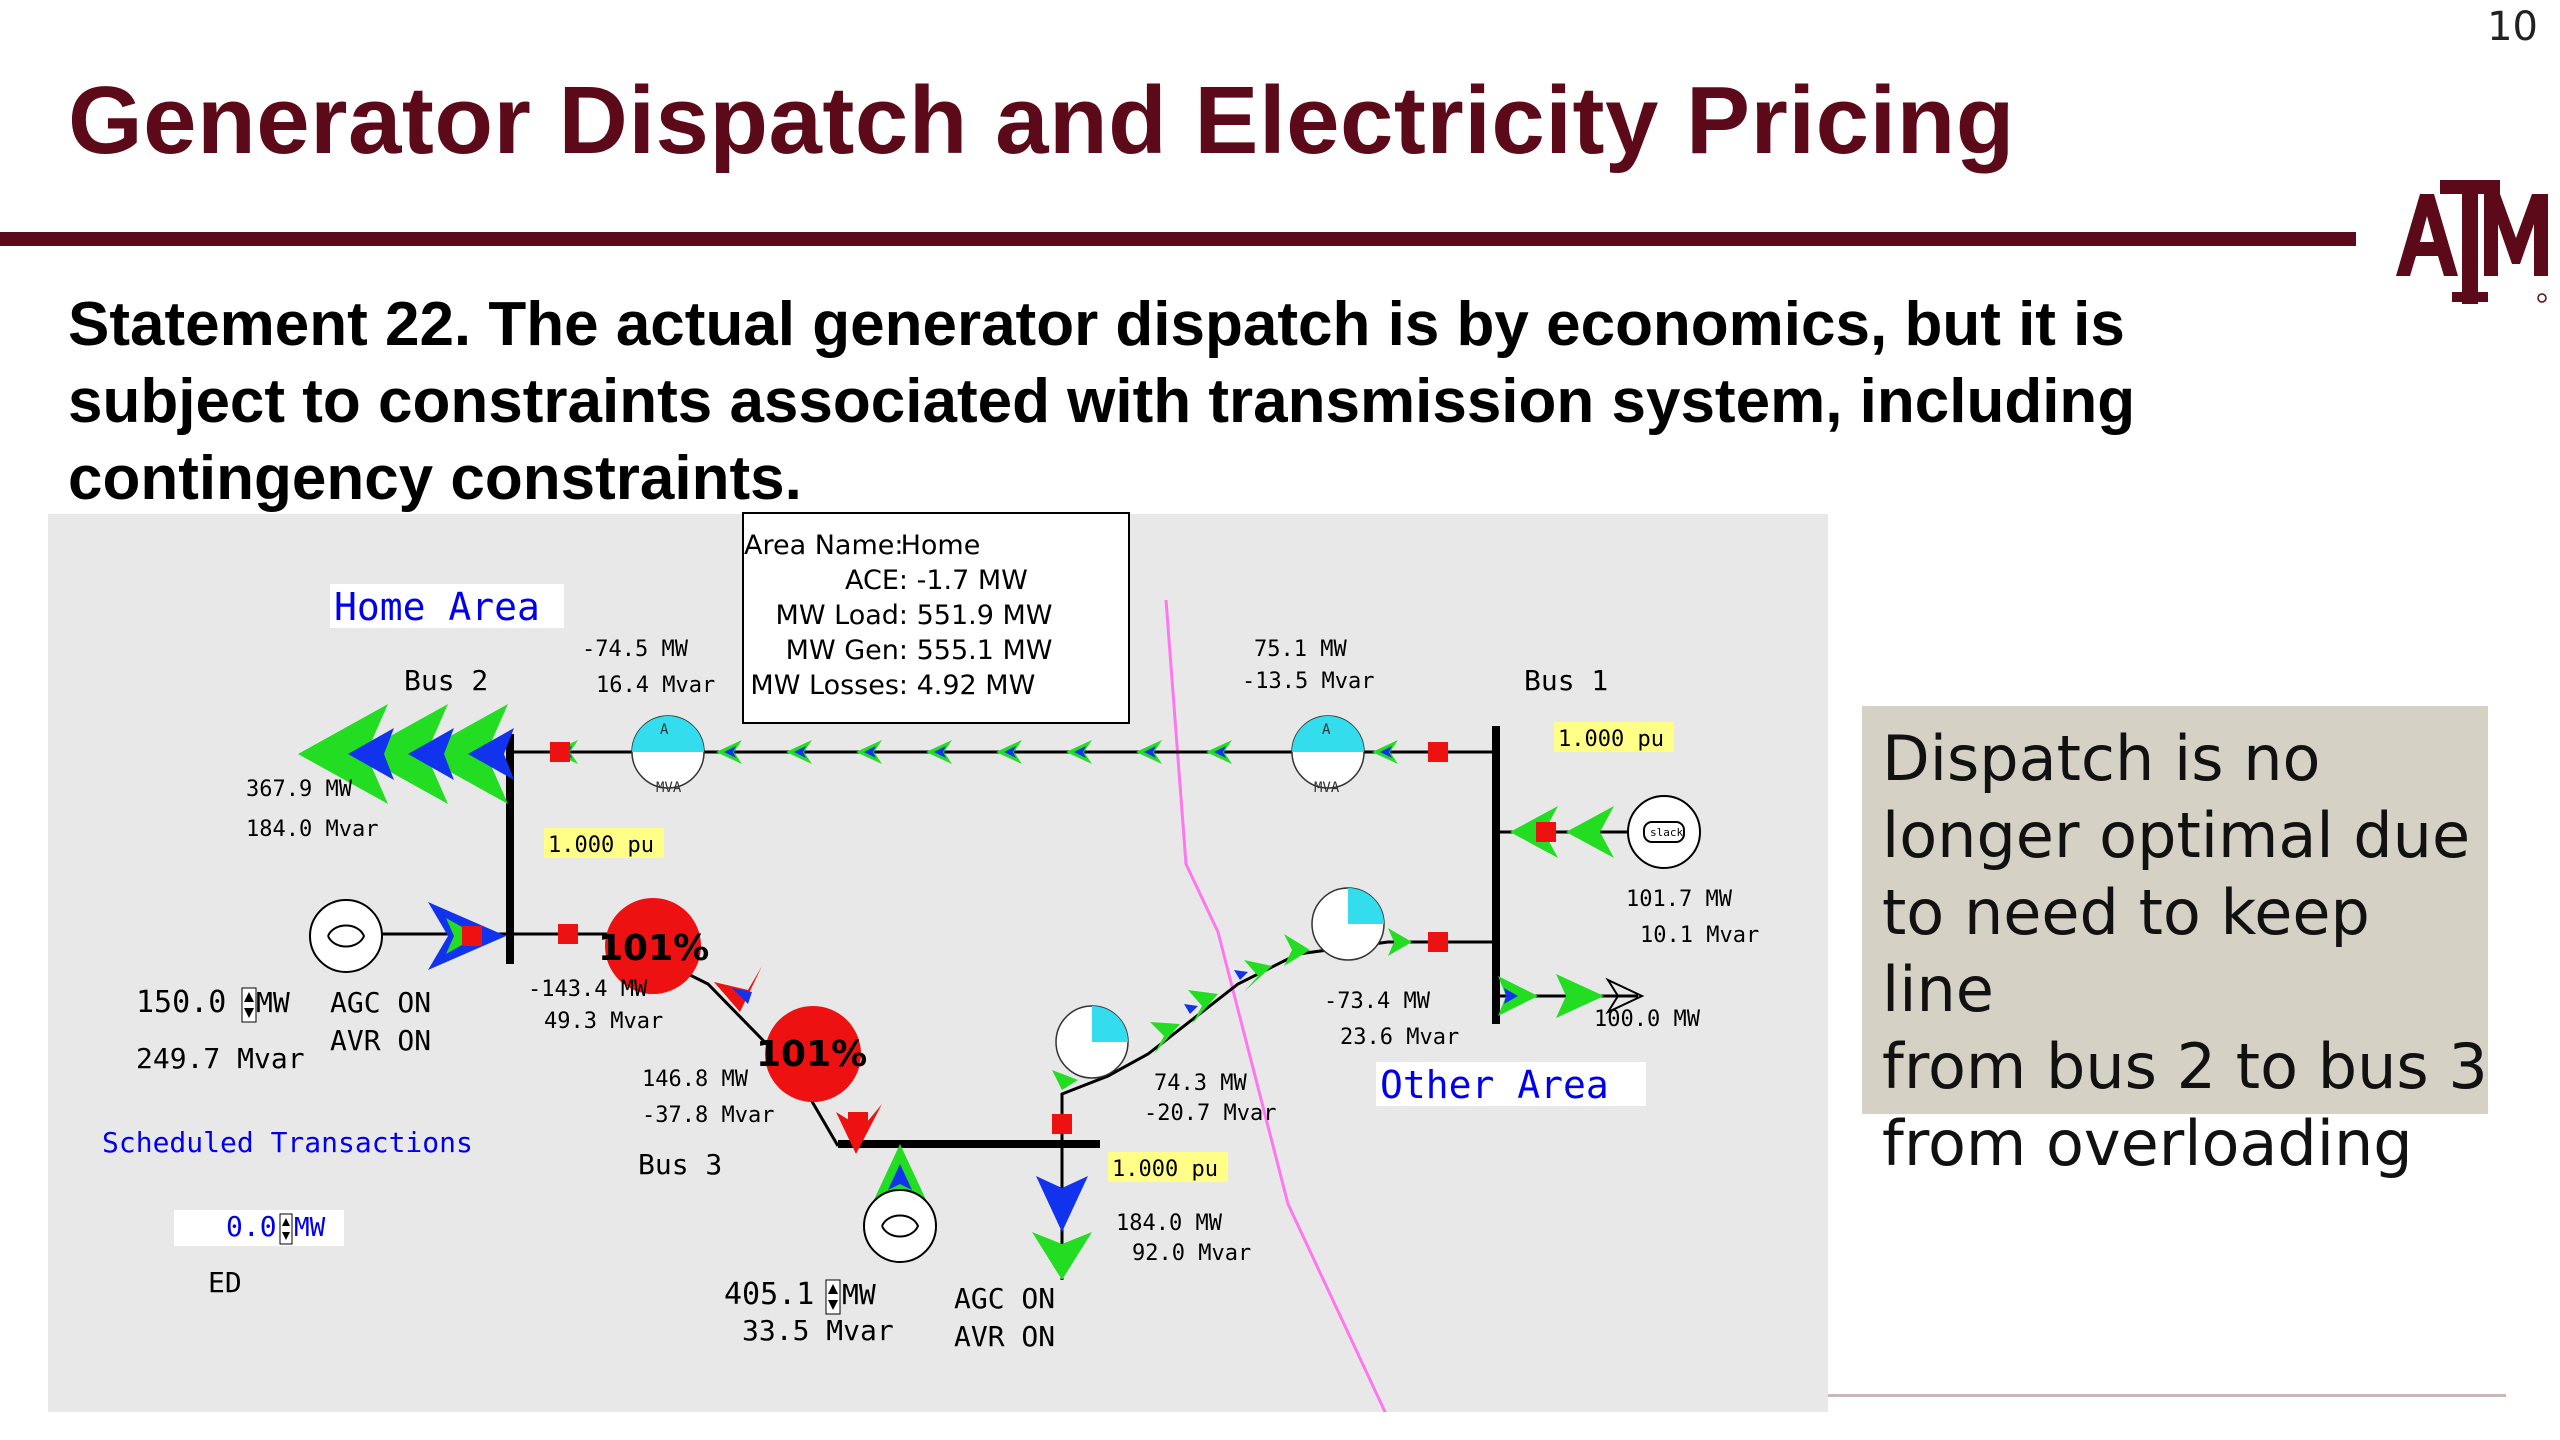  I want to click on line-1-3-mva-meter-bus1, so click(1348, 924).